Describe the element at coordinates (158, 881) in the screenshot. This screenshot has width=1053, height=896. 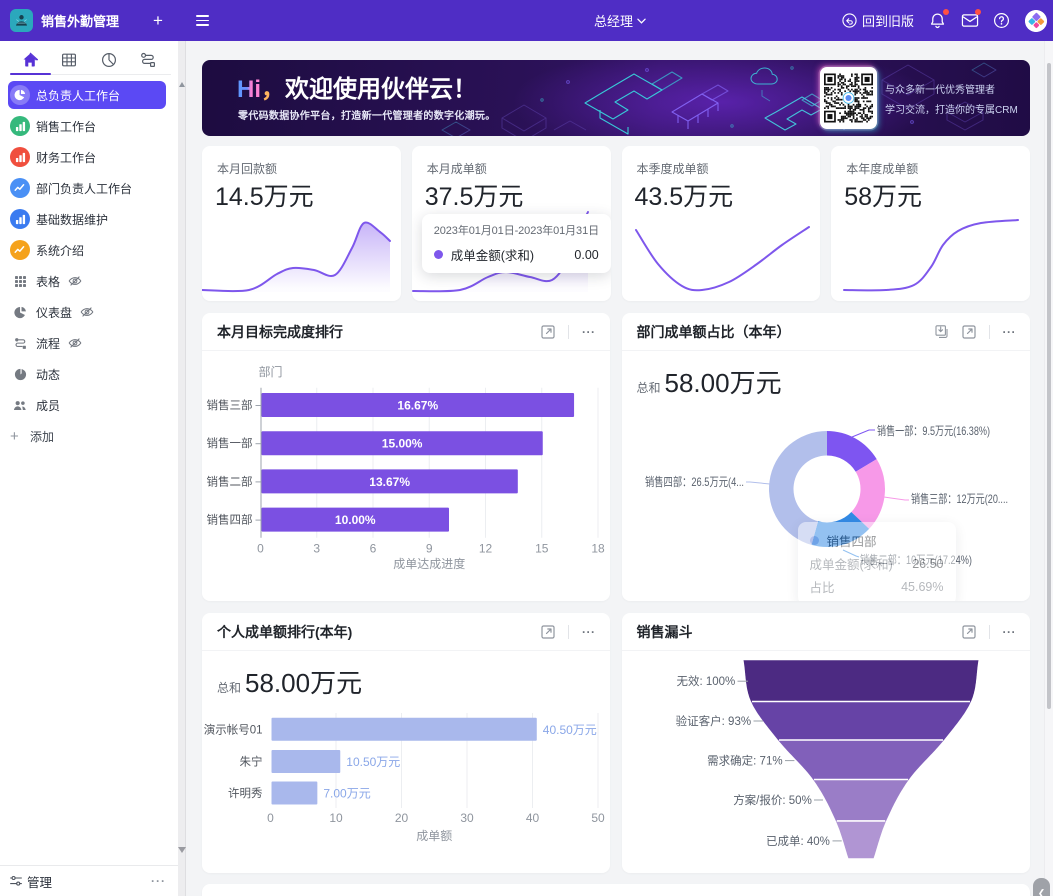
I see `manage-more-button: ···` at that location.